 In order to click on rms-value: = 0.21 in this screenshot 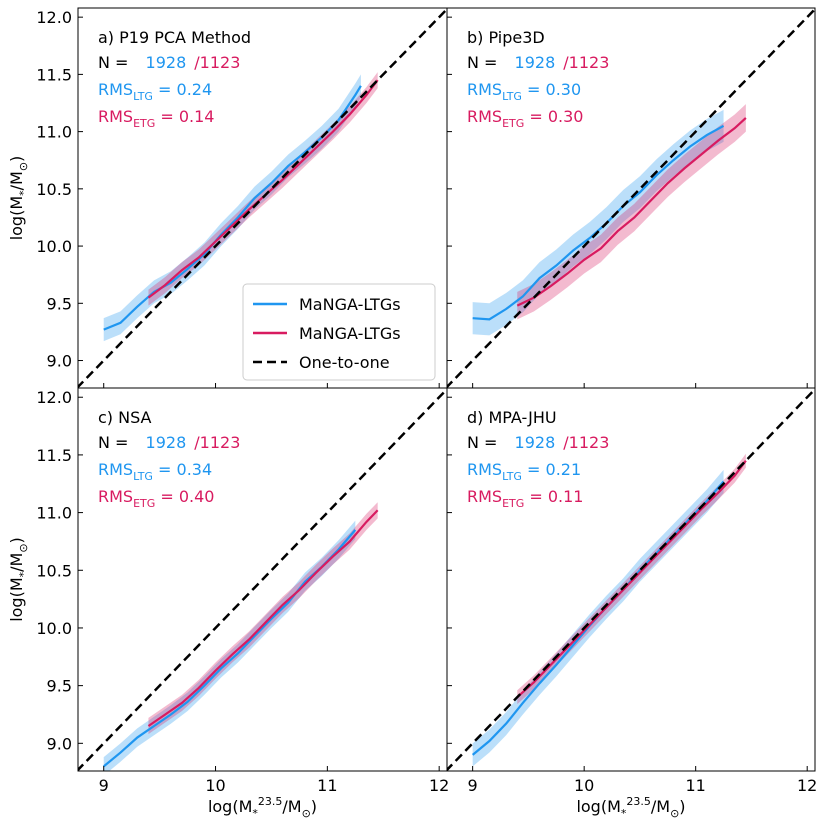, I will do `click(551, 469)`.